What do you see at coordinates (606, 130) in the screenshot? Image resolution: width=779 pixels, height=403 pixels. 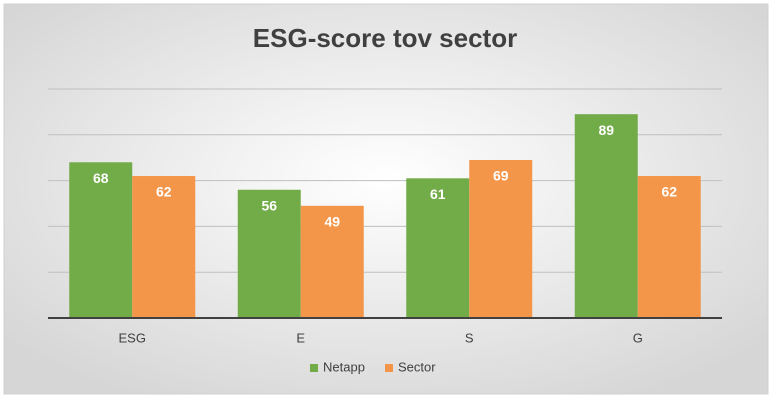 I see `data-label: 89` at bounding box center [606, 130].